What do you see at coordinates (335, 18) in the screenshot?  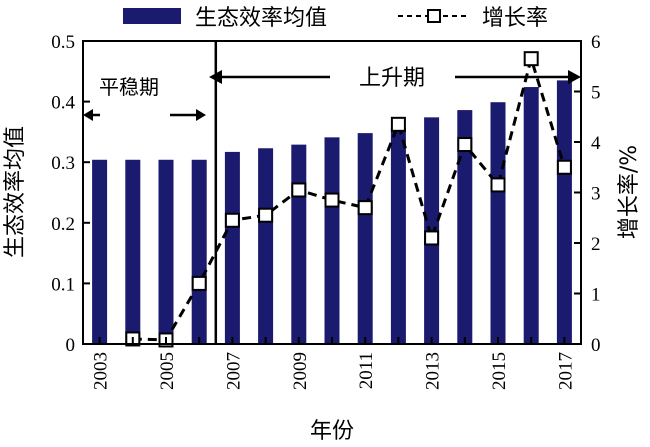 I see `legend: 生态效率均值 增长率` at bounding box center [335, 18].